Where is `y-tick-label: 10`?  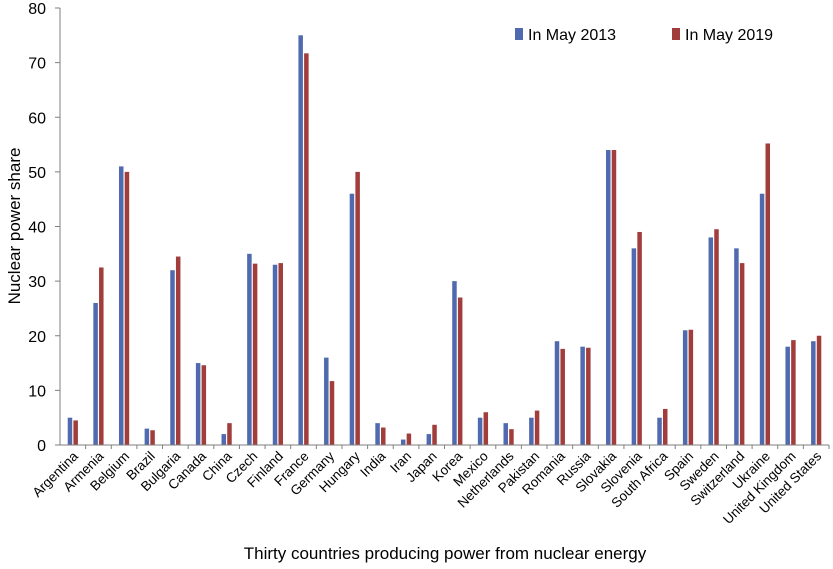
y-tick-label: 10 is located at coordinates (37, 391).